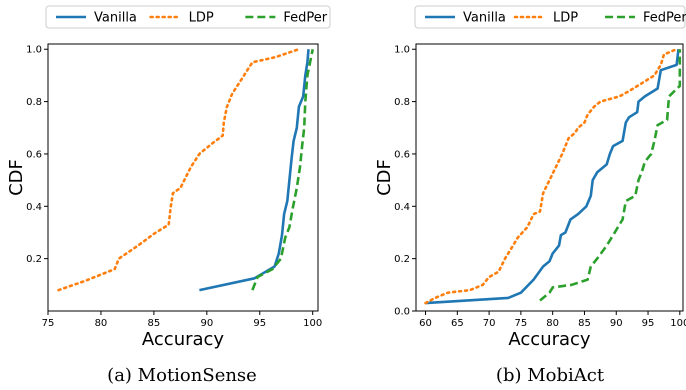  I want to click on subplot-caption: (a) MotionSense, so click(182, 375).